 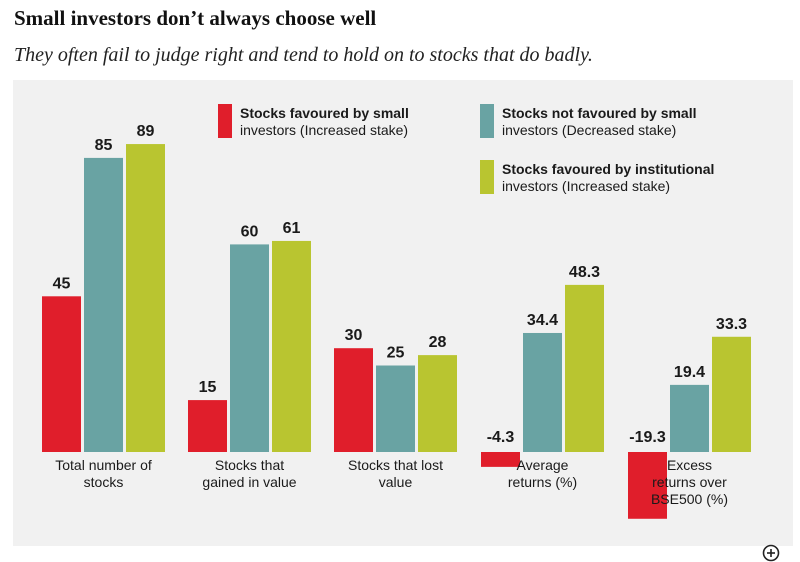 What do you see at coordinates (543, 465) in the screenshot?
I see `category-label-c4-line1: Average` at bounding box center [543, 465].